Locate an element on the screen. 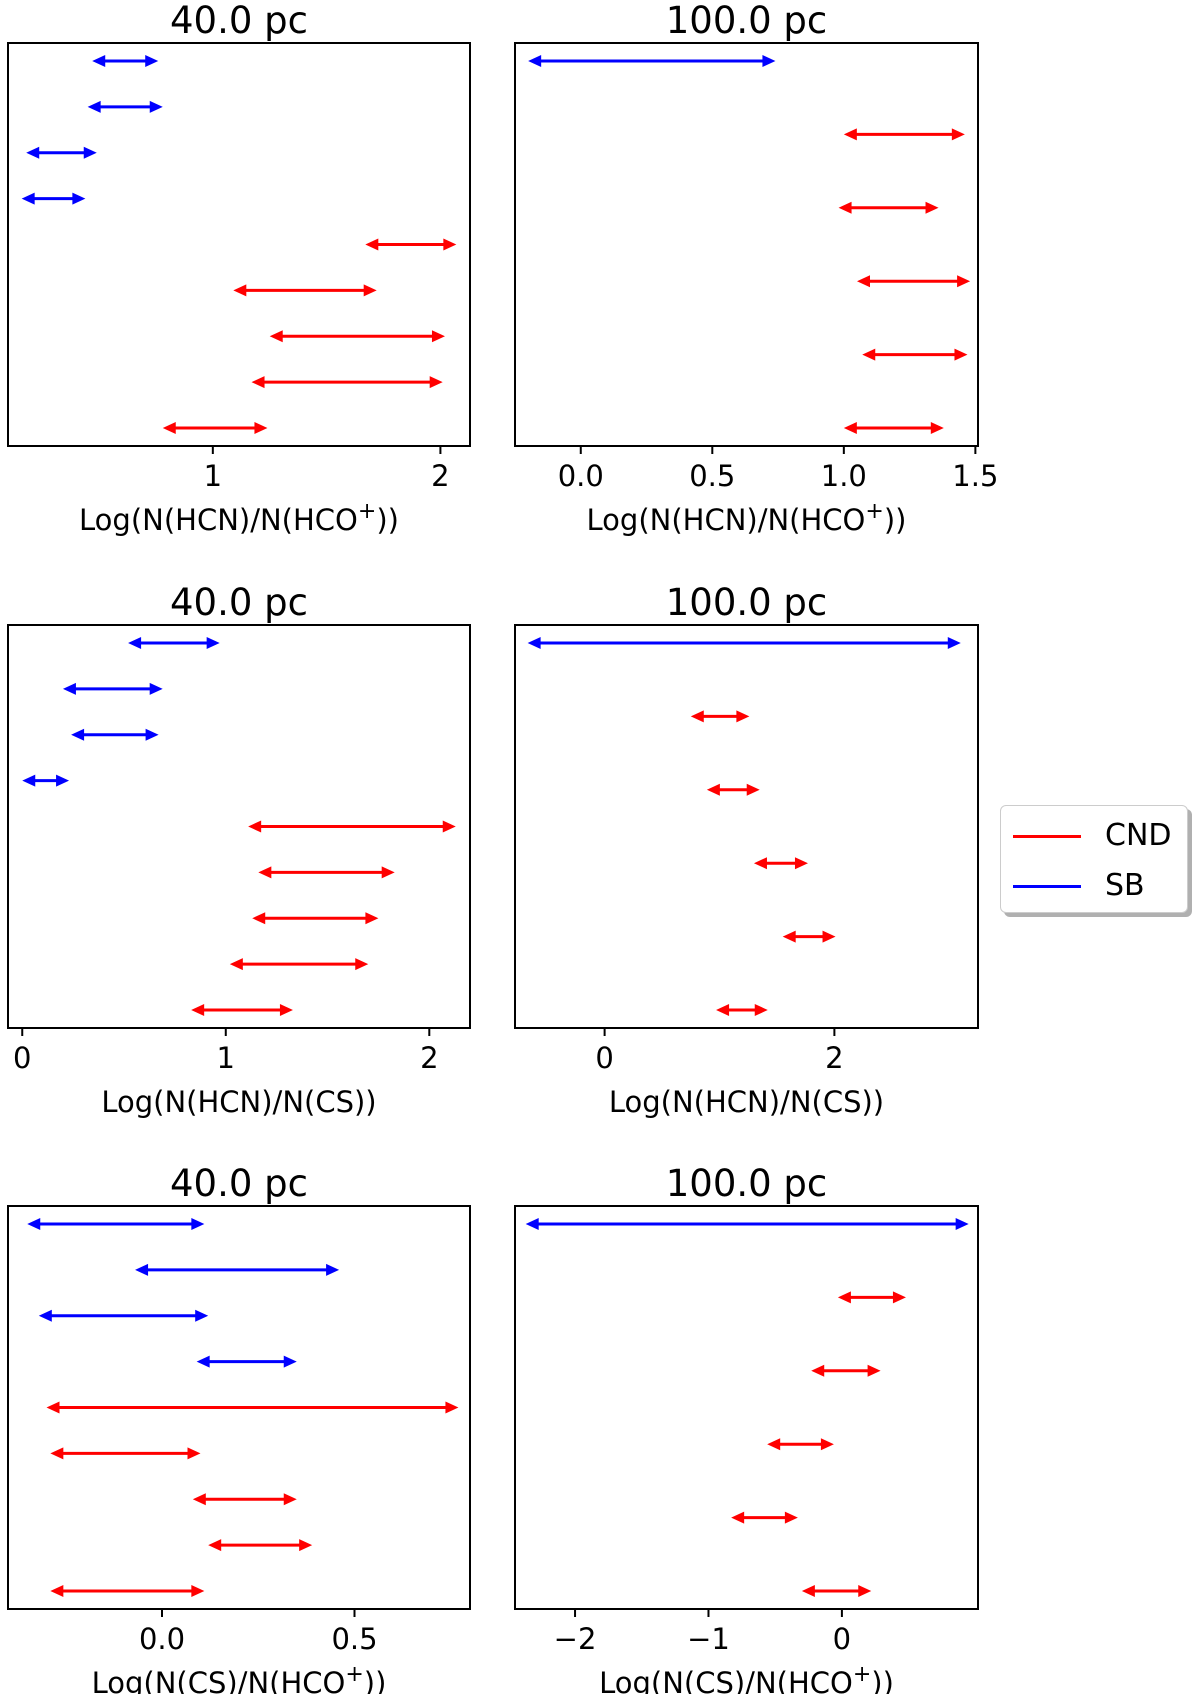  panel-6: 100.0 pc −2 −1 0 Log(N(CS)/N(HCO+)) is located at coordinates (746, 1428).